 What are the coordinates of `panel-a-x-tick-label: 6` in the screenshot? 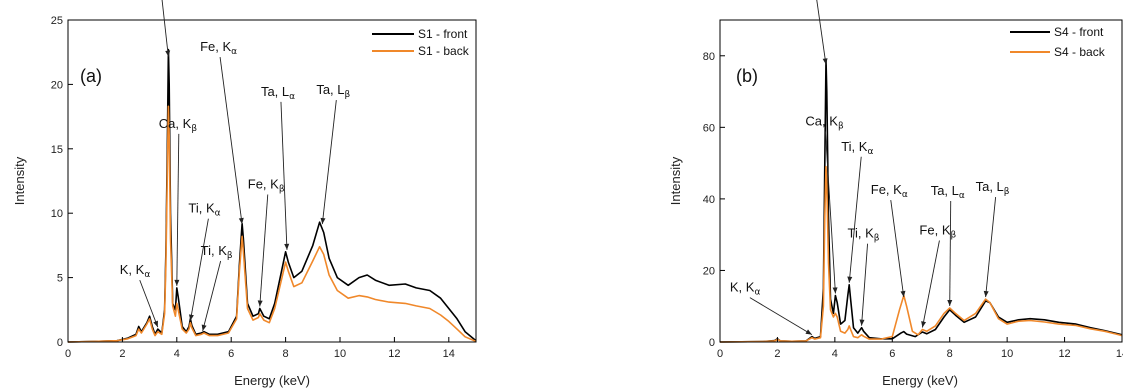 It's located at (231, 354).